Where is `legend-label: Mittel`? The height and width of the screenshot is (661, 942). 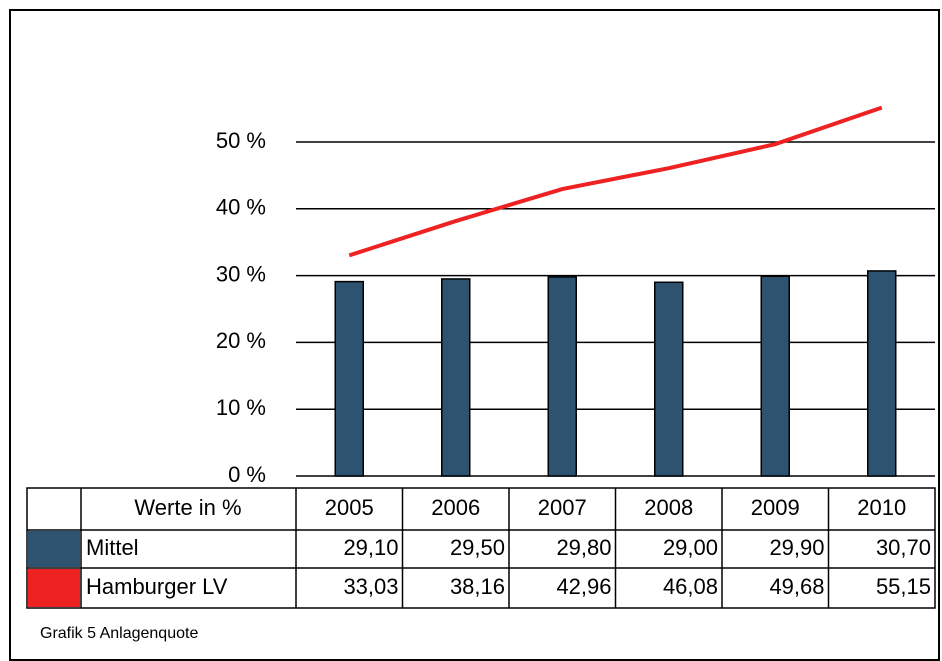
legend-label: Mittel is located at coordinates (112, 547).